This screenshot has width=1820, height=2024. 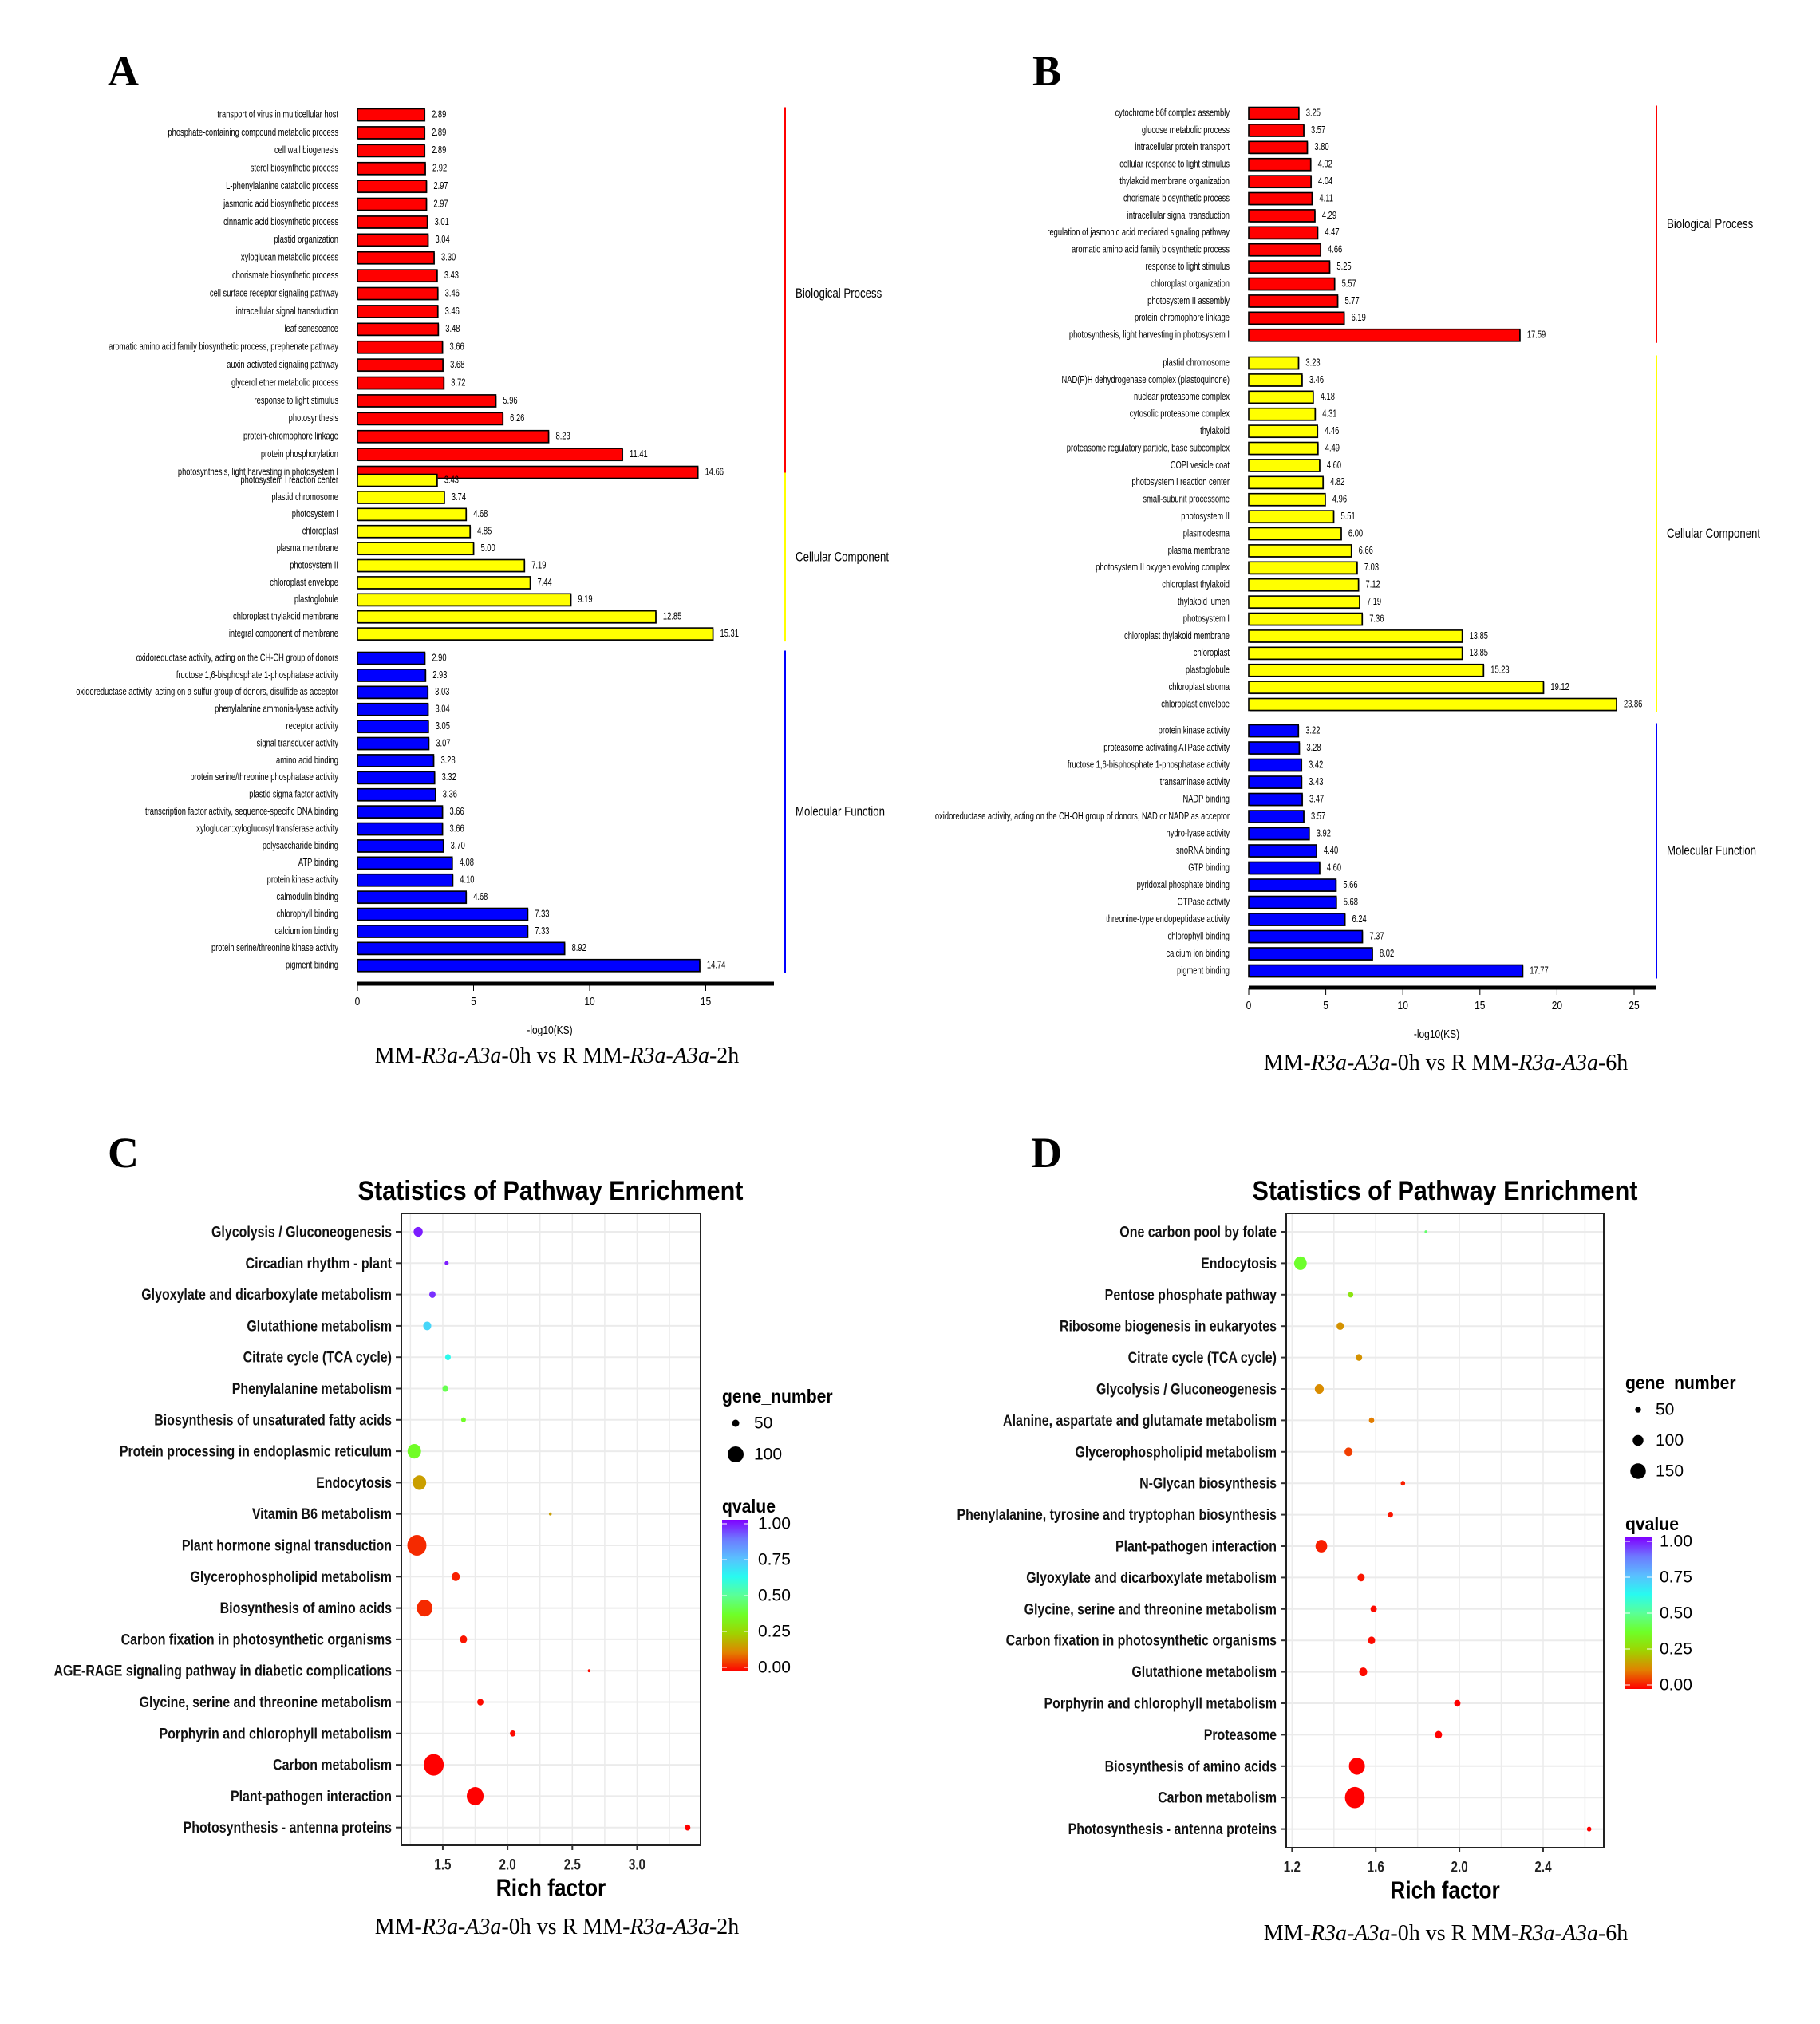 I want to click on value-label-wrap: 13.85, so click(x=1479, y=636).